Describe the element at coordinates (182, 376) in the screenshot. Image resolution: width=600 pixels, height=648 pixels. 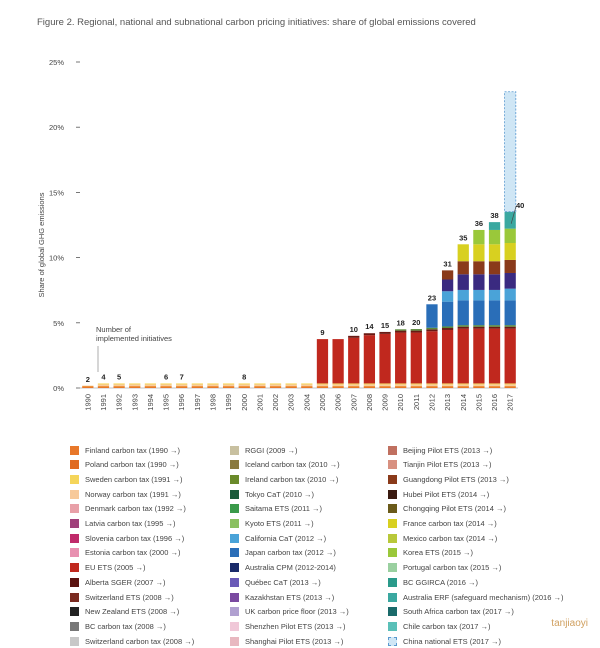
I see `initiative-count-label: 7` at that location.